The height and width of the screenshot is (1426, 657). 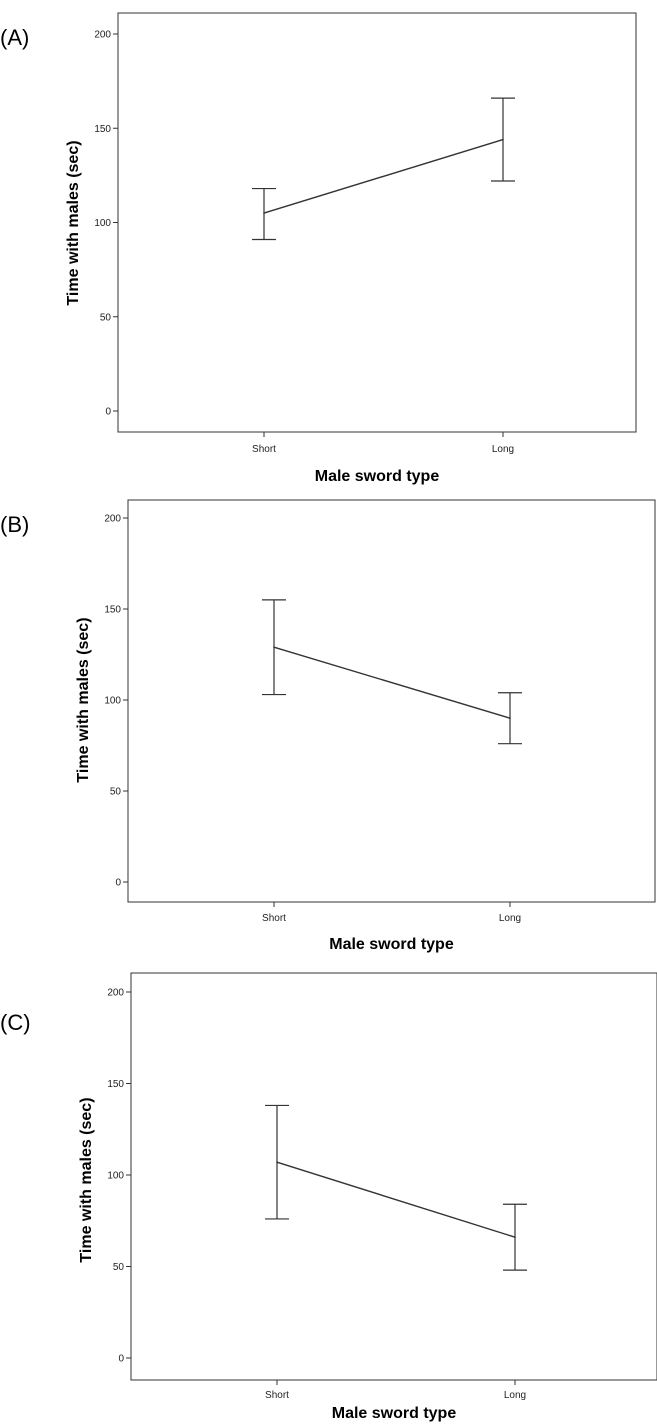 What do you see at coordinates (14, 524) in the screenshot?
I see `panel-label: (B)` at bounding box center [14, 524].